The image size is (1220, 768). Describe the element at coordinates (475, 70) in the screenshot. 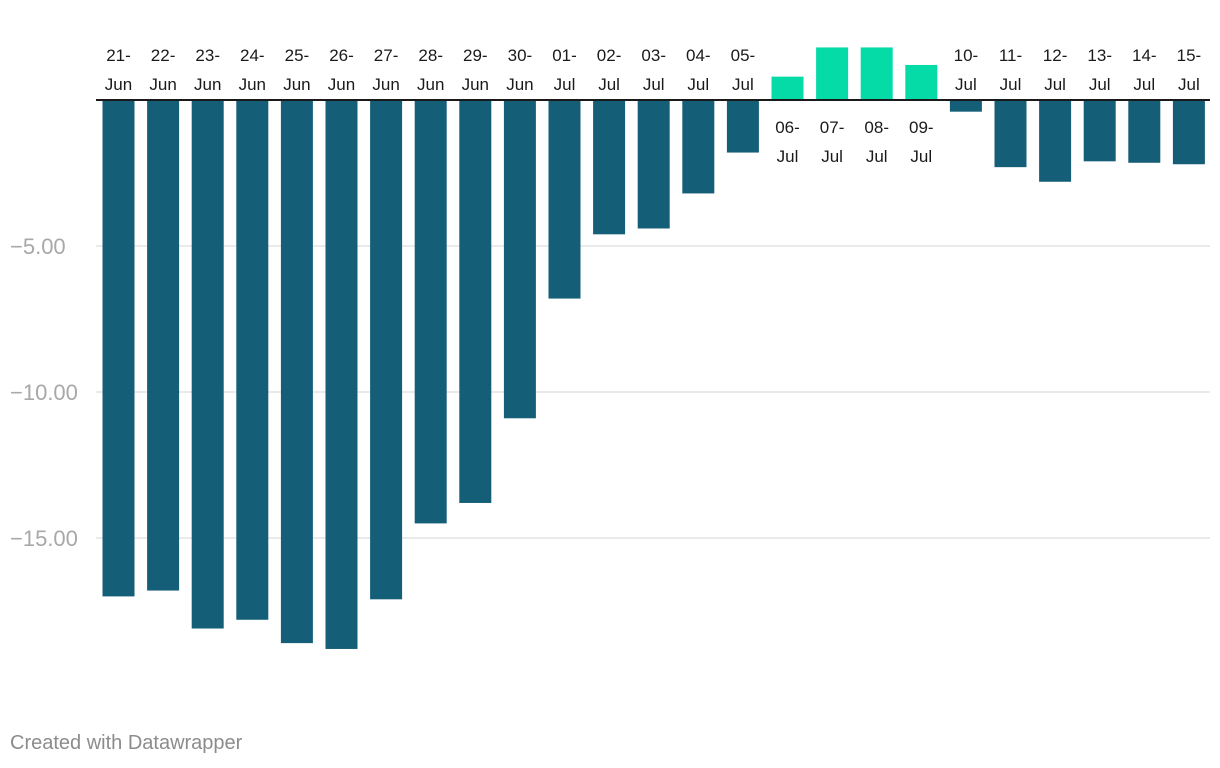

I see `category-label: 29-Jun` at that location.